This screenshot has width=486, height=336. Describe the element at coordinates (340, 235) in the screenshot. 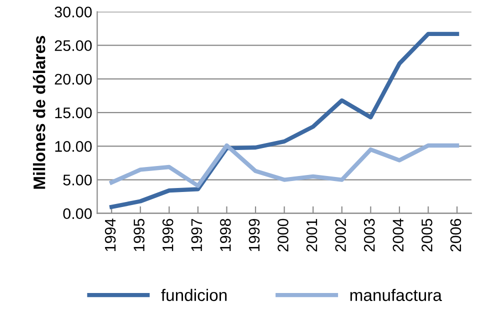

I see `x-tick-label: 2002` at that location.